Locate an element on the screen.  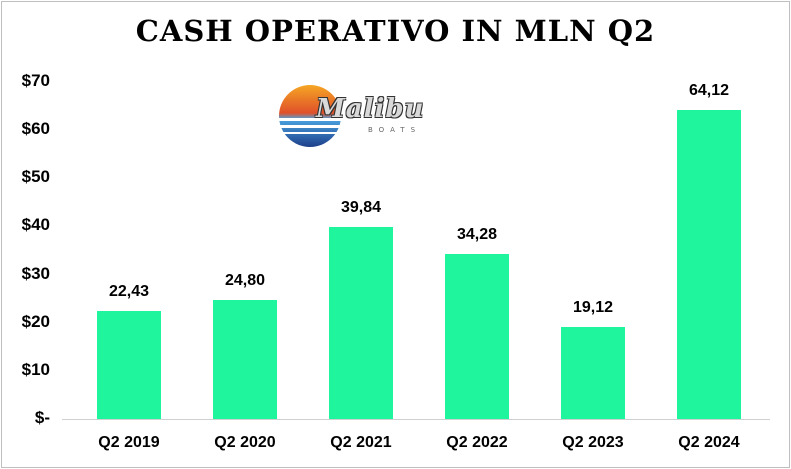
data-label: 24,80 is located at coordinates (245, 280).